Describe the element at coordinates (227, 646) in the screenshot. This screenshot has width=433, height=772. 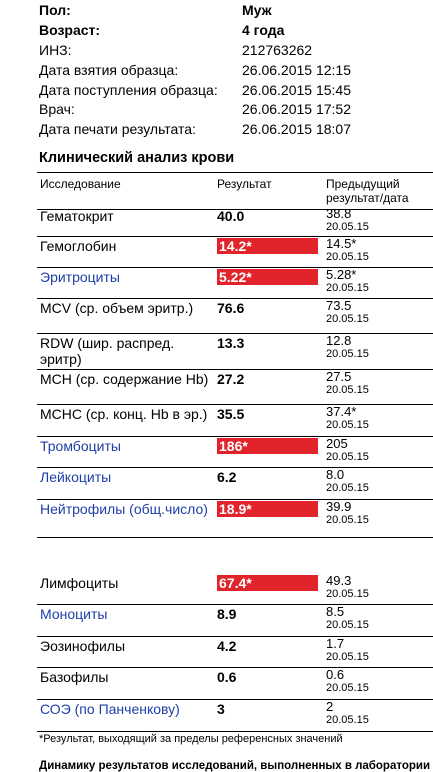
I see `result-value: 4.2` at that location.